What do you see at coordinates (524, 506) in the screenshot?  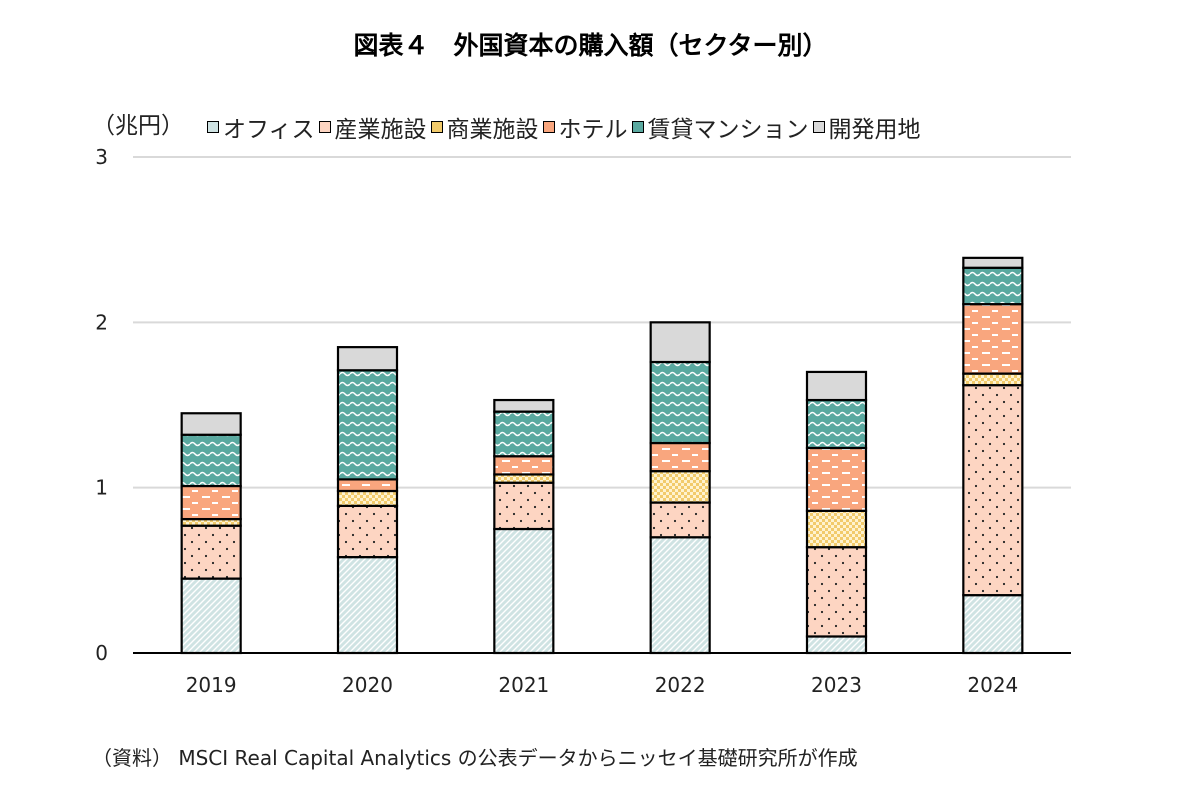 I see `bar-segment-industrial-2021` at bounding box center [524, 506].